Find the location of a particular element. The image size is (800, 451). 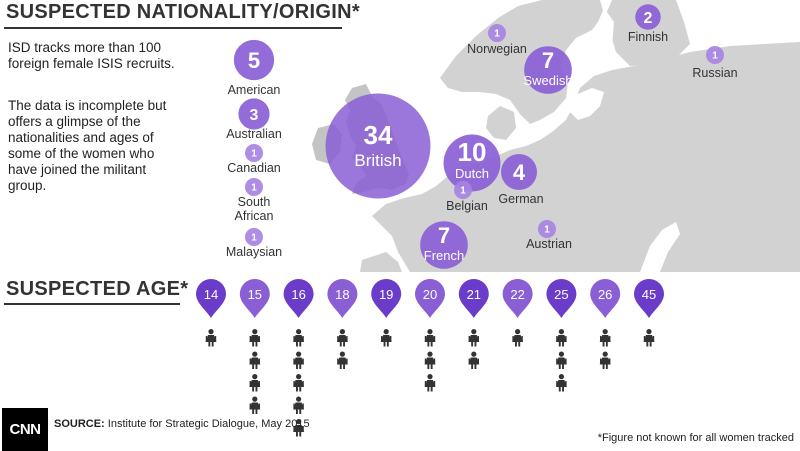

bubble-label-swedish: Swedish is located at coordinates (547, 80).